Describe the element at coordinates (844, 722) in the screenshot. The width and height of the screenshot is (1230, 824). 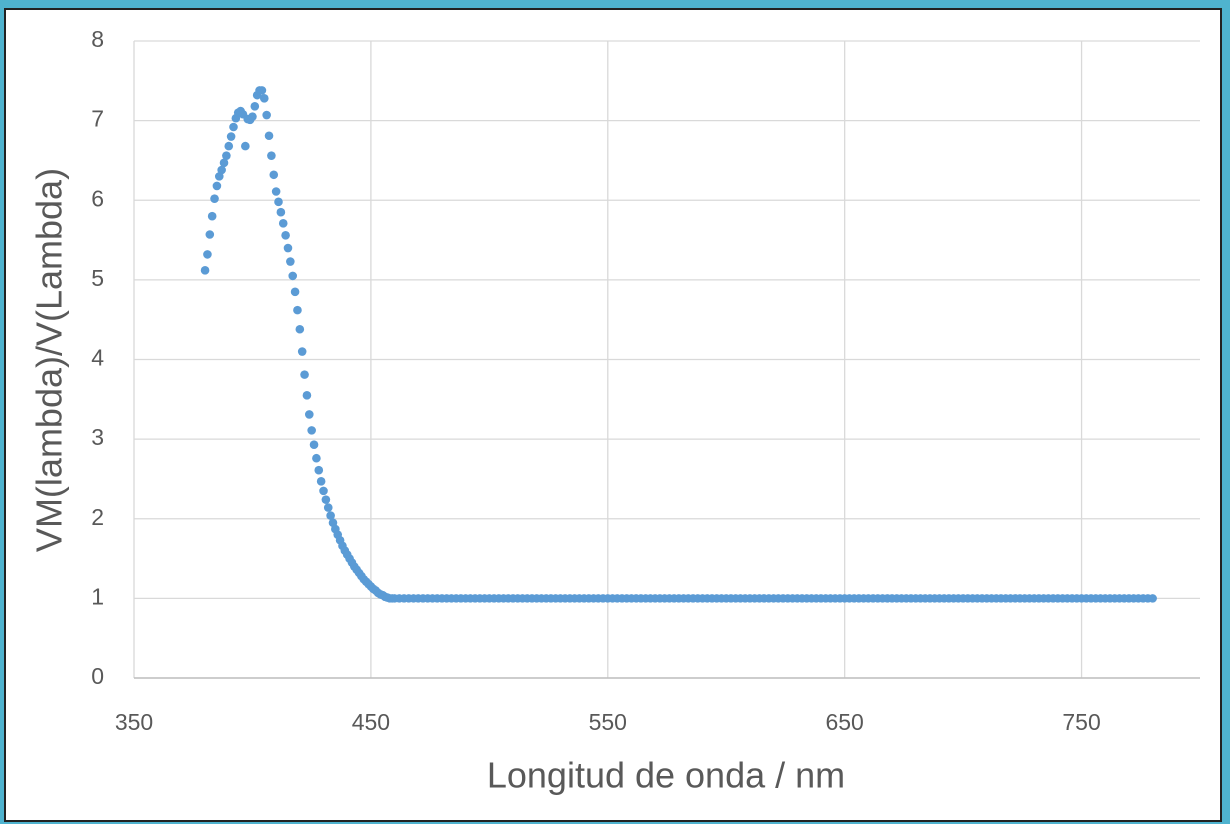
I see `x-tick-label: 650` at that location.